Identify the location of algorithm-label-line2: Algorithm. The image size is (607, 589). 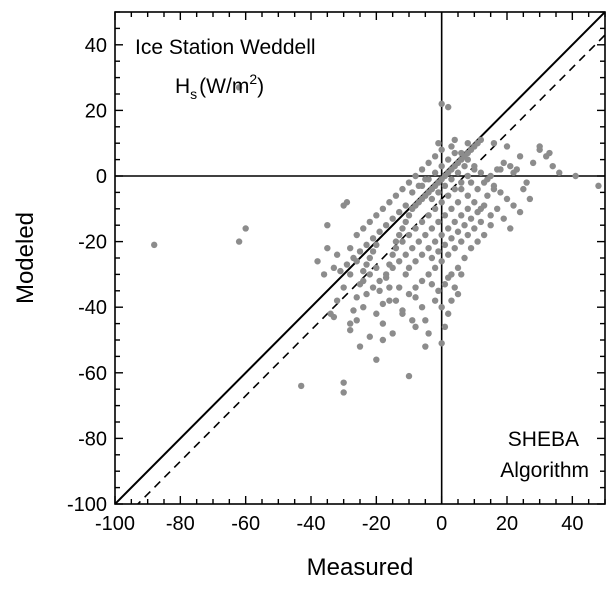
(544, 470).